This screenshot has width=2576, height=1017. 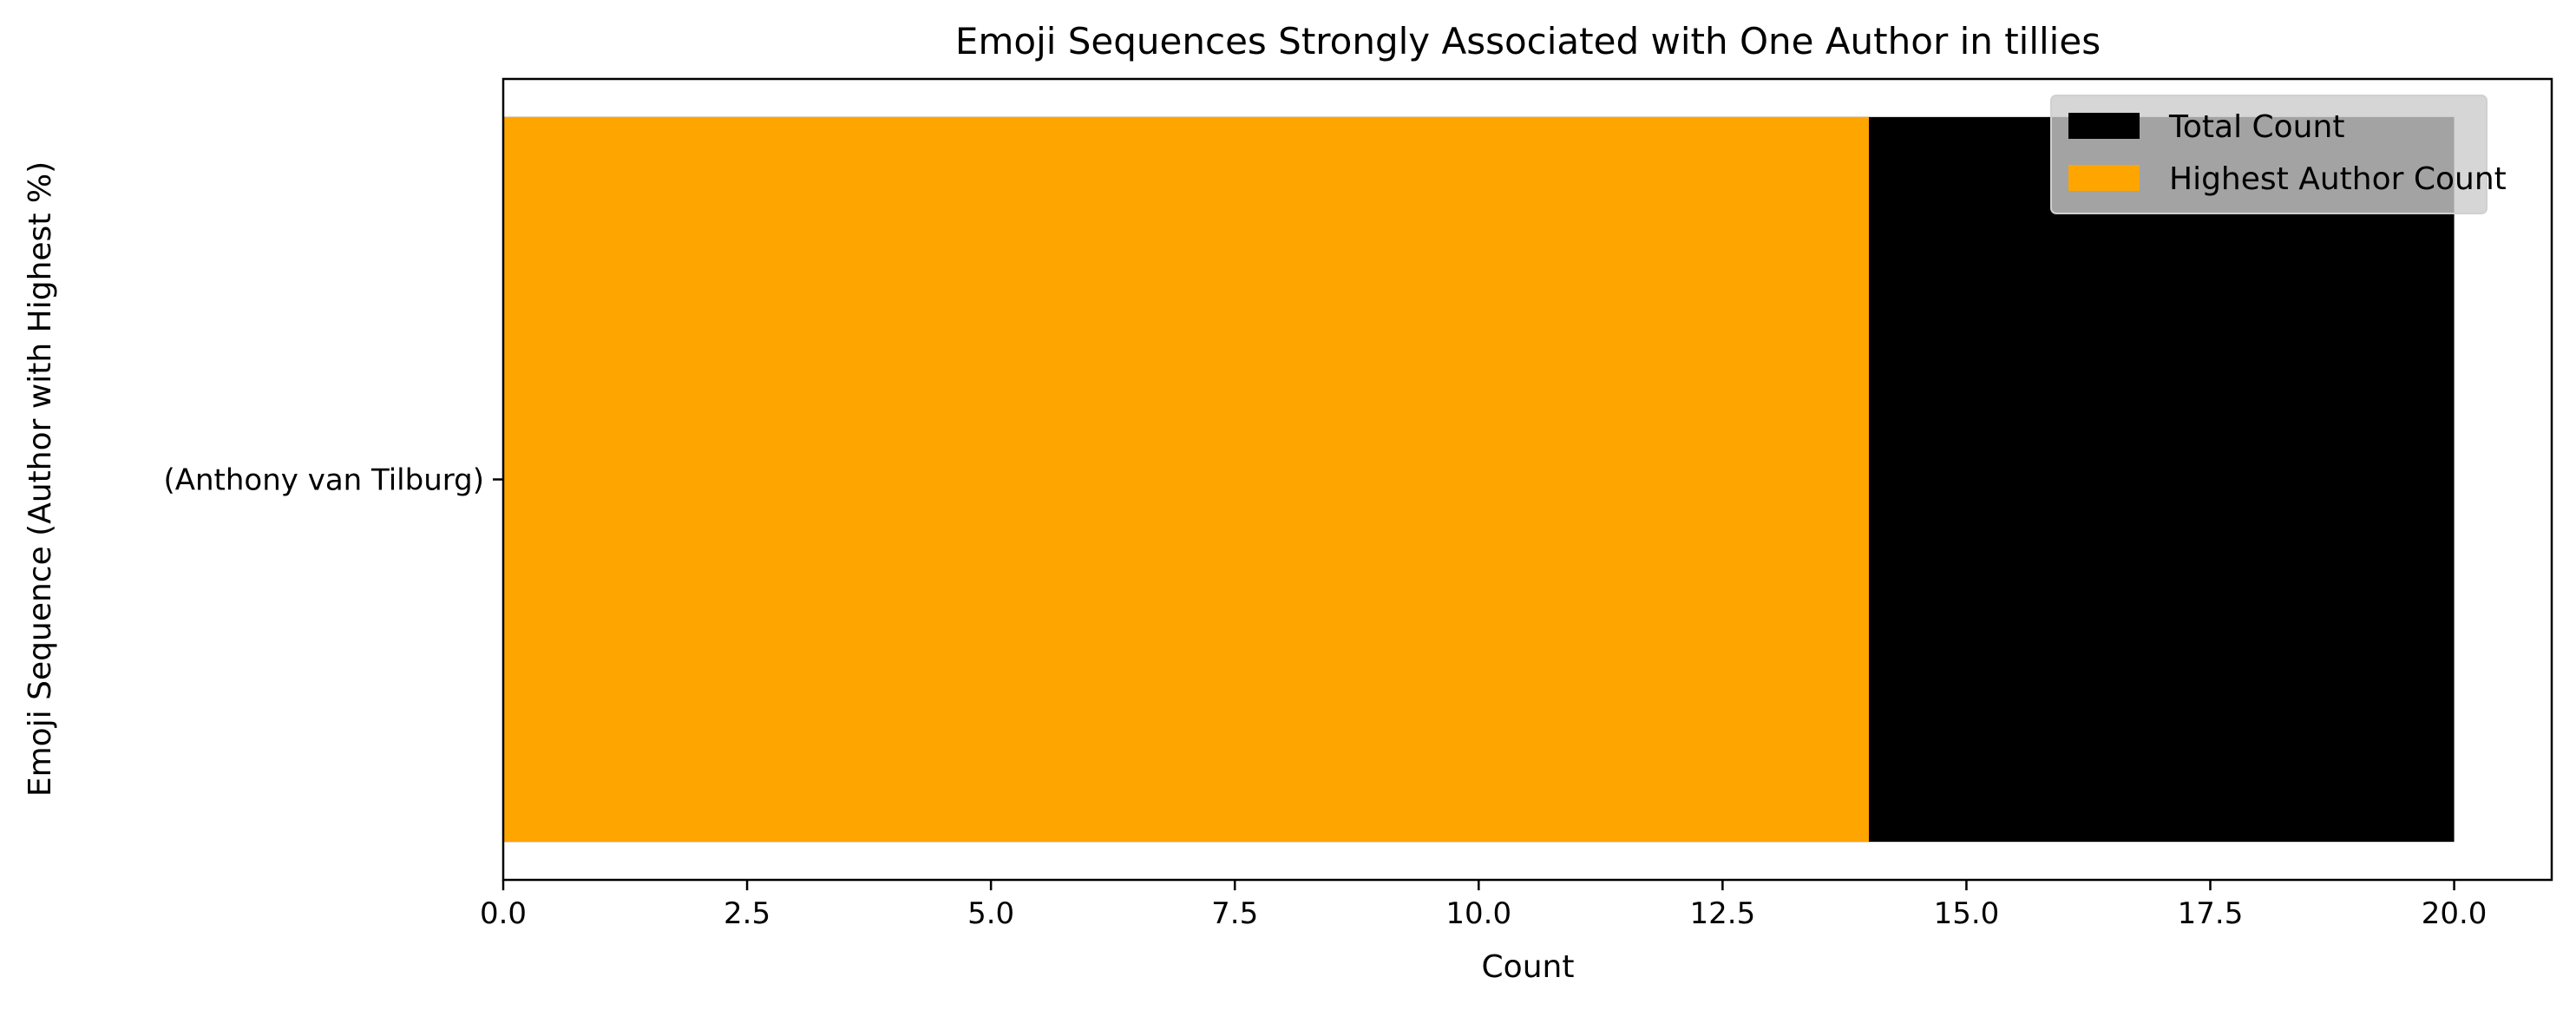 What do you see at coordinates (2338, 179) in the screenshot?
I see `legend-label-highest-author-count: Highest Author Count` at bounding box center [2338, 179].